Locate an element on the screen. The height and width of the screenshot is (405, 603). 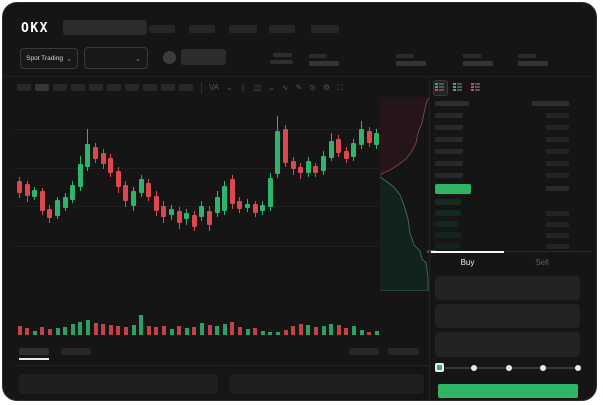
bottom-tab is located at coordinates (76, 351).